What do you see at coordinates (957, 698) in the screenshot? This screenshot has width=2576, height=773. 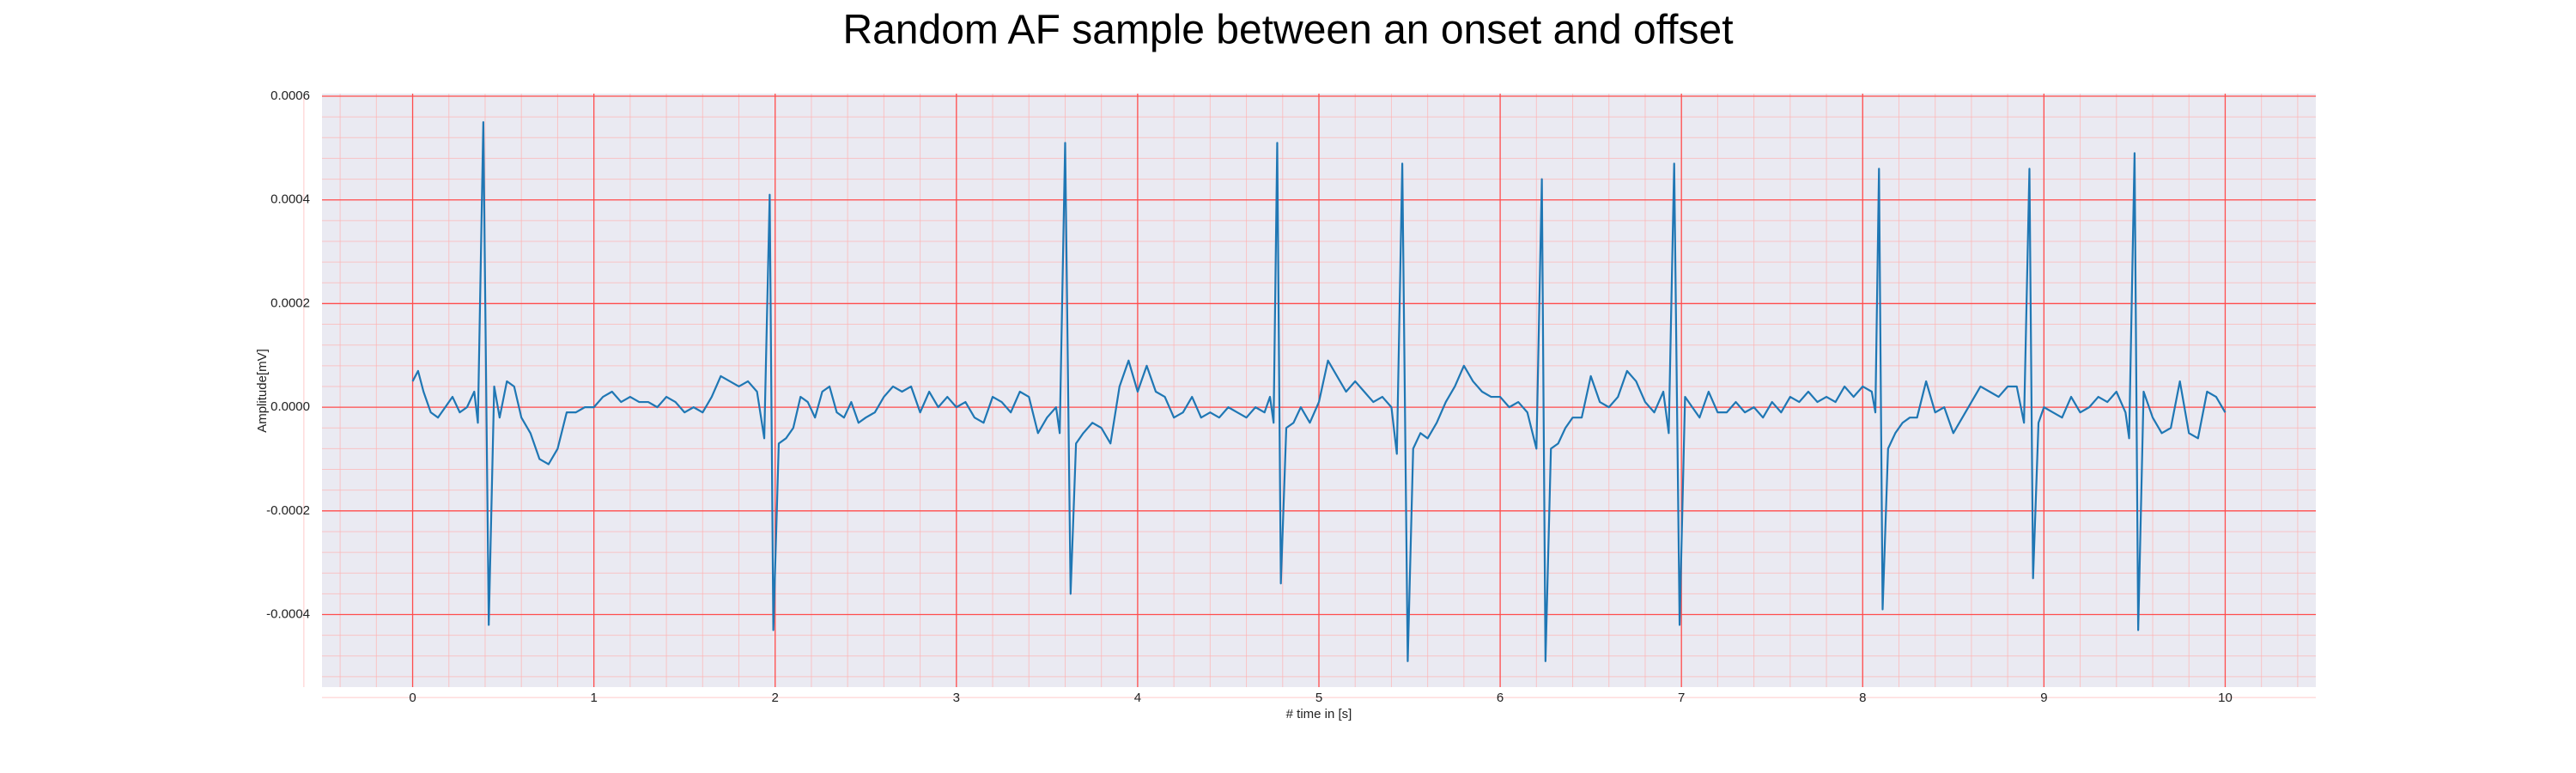 I see `x-tick-label: 3` at bounding box center [957, 698].